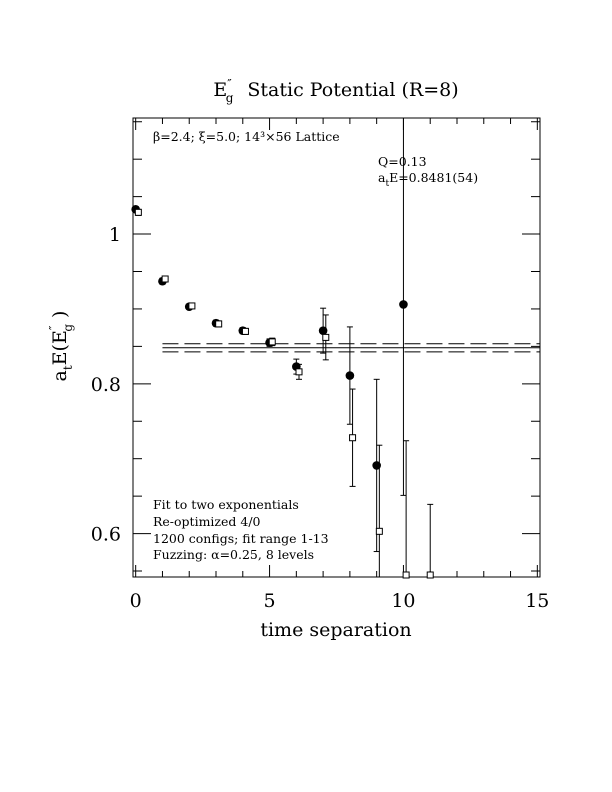 The image size is (612, 792). Describe the element at coordinates (115, 235) in the screenshot. I see `y-tick-label: 1` at that location.